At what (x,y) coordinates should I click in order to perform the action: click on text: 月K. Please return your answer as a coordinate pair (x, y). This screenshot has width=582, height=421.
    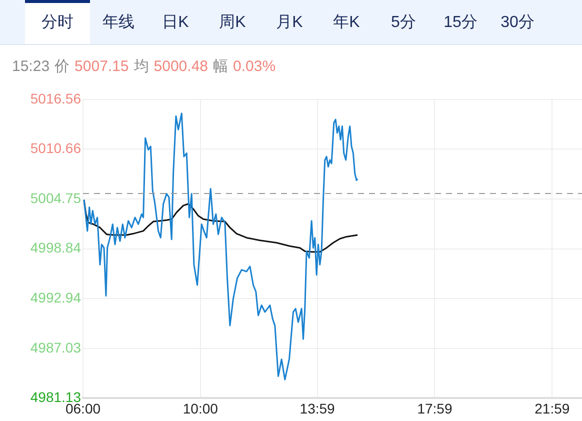
    Looking at the image, I should click on (289, 23).